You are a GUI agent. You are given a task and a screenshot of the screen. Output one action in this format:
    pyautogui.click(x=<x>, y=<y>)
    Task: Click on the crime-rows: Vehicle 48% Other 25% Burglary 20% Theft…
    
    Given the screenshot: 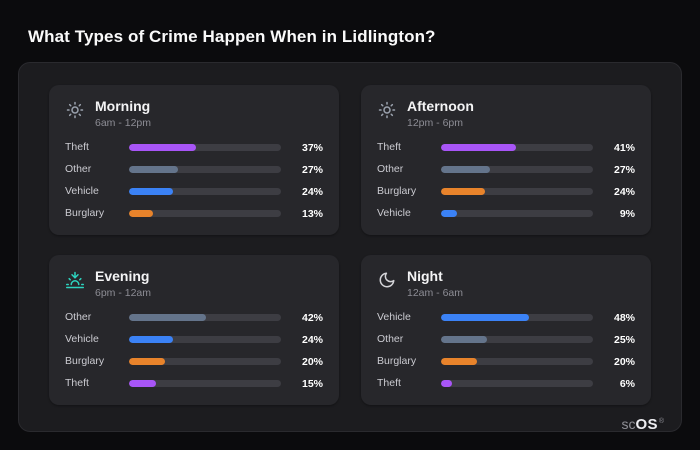 What is the action you would take?
    pyautogui.click(x=506, y=350)
    